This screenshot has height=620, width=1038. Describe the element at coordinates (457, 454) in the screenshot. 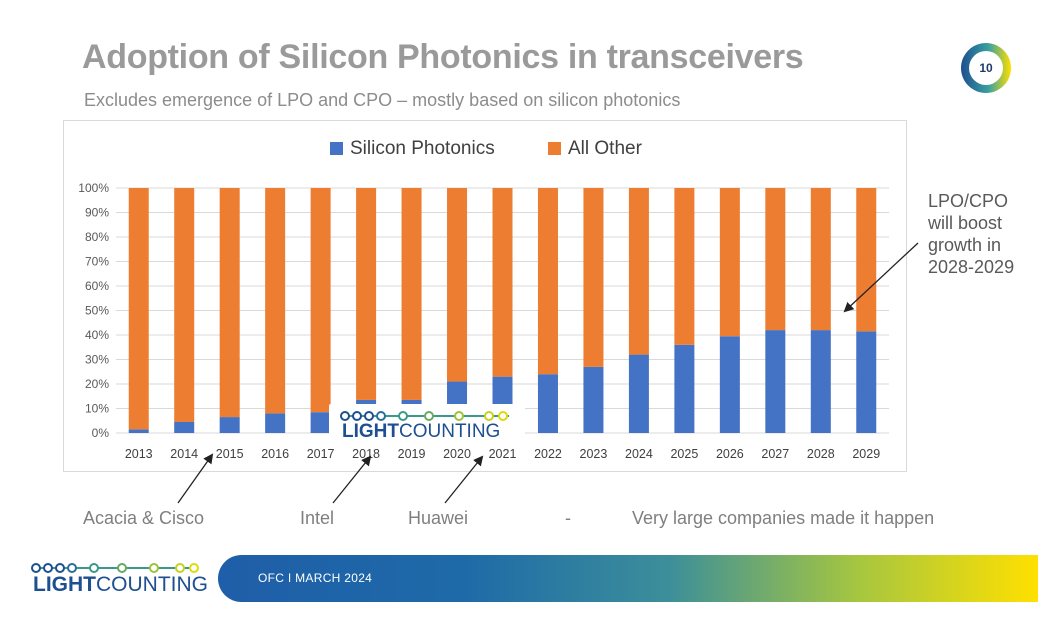

I see `x-tick-label: 2020` at that location.